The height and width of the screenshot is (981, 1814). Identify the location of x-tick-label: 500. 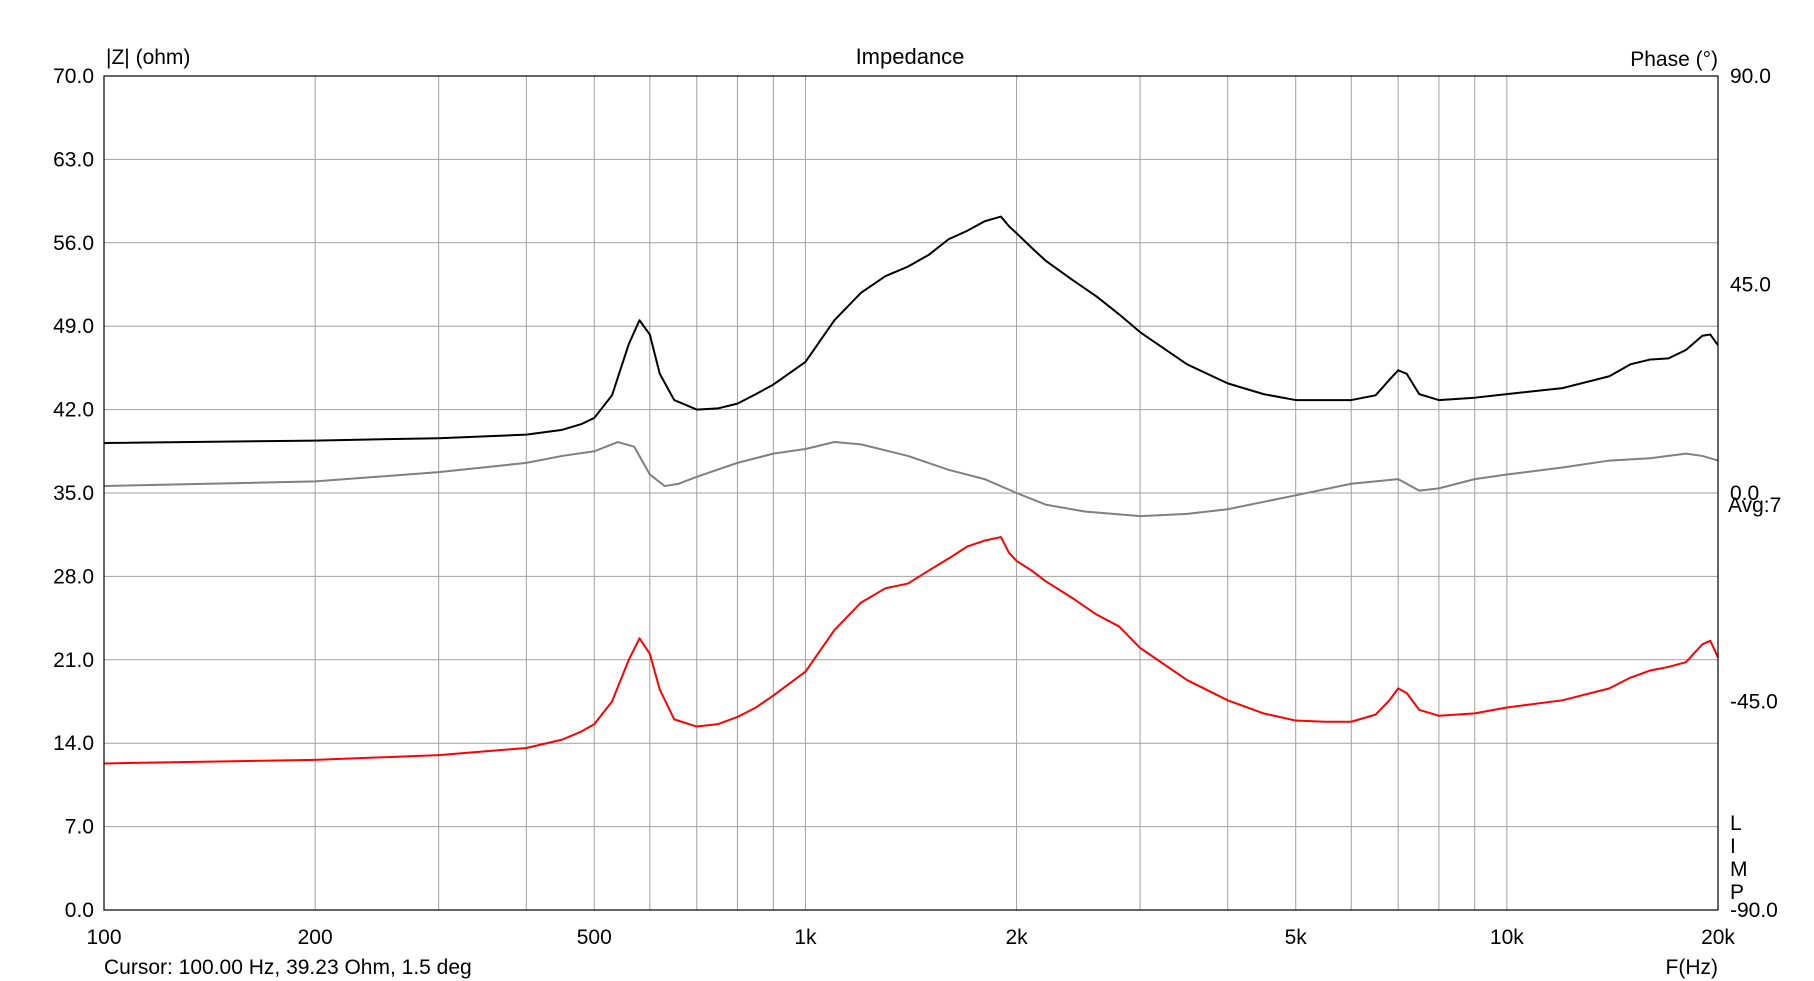
(594, 937).